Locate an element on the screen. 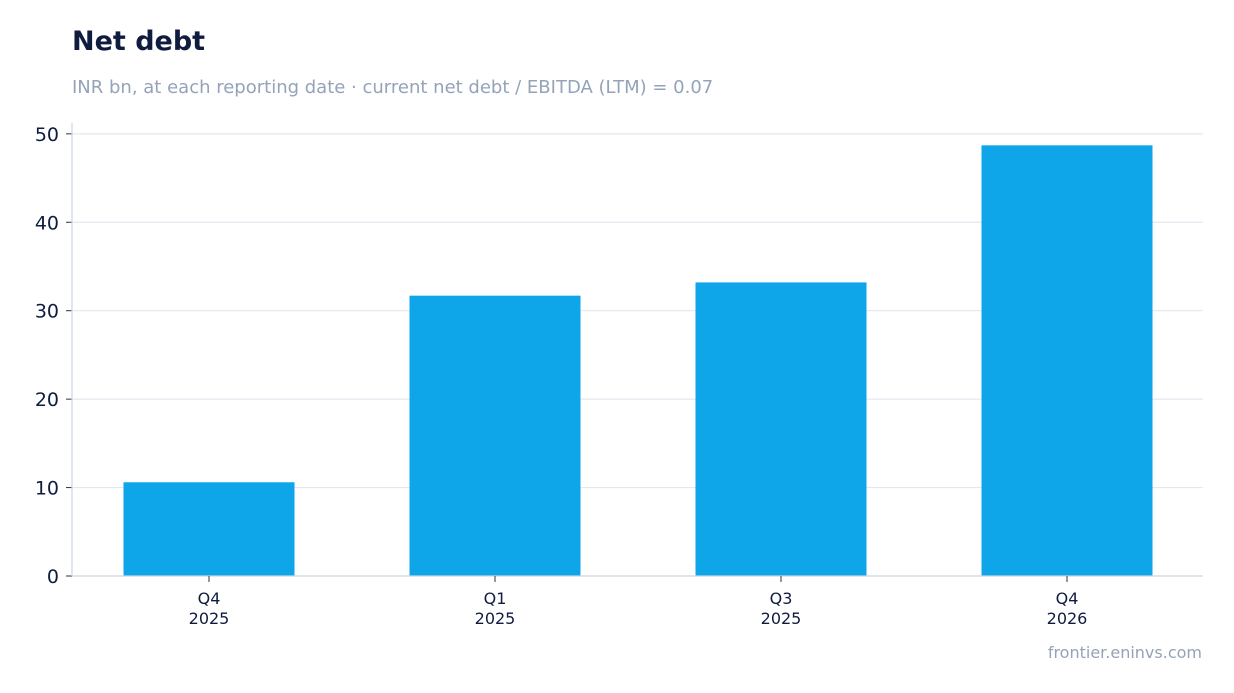 The width and height of the screenshot is (1234, 693). x-tick-label: Q3 is located at coordinates (781, 598).